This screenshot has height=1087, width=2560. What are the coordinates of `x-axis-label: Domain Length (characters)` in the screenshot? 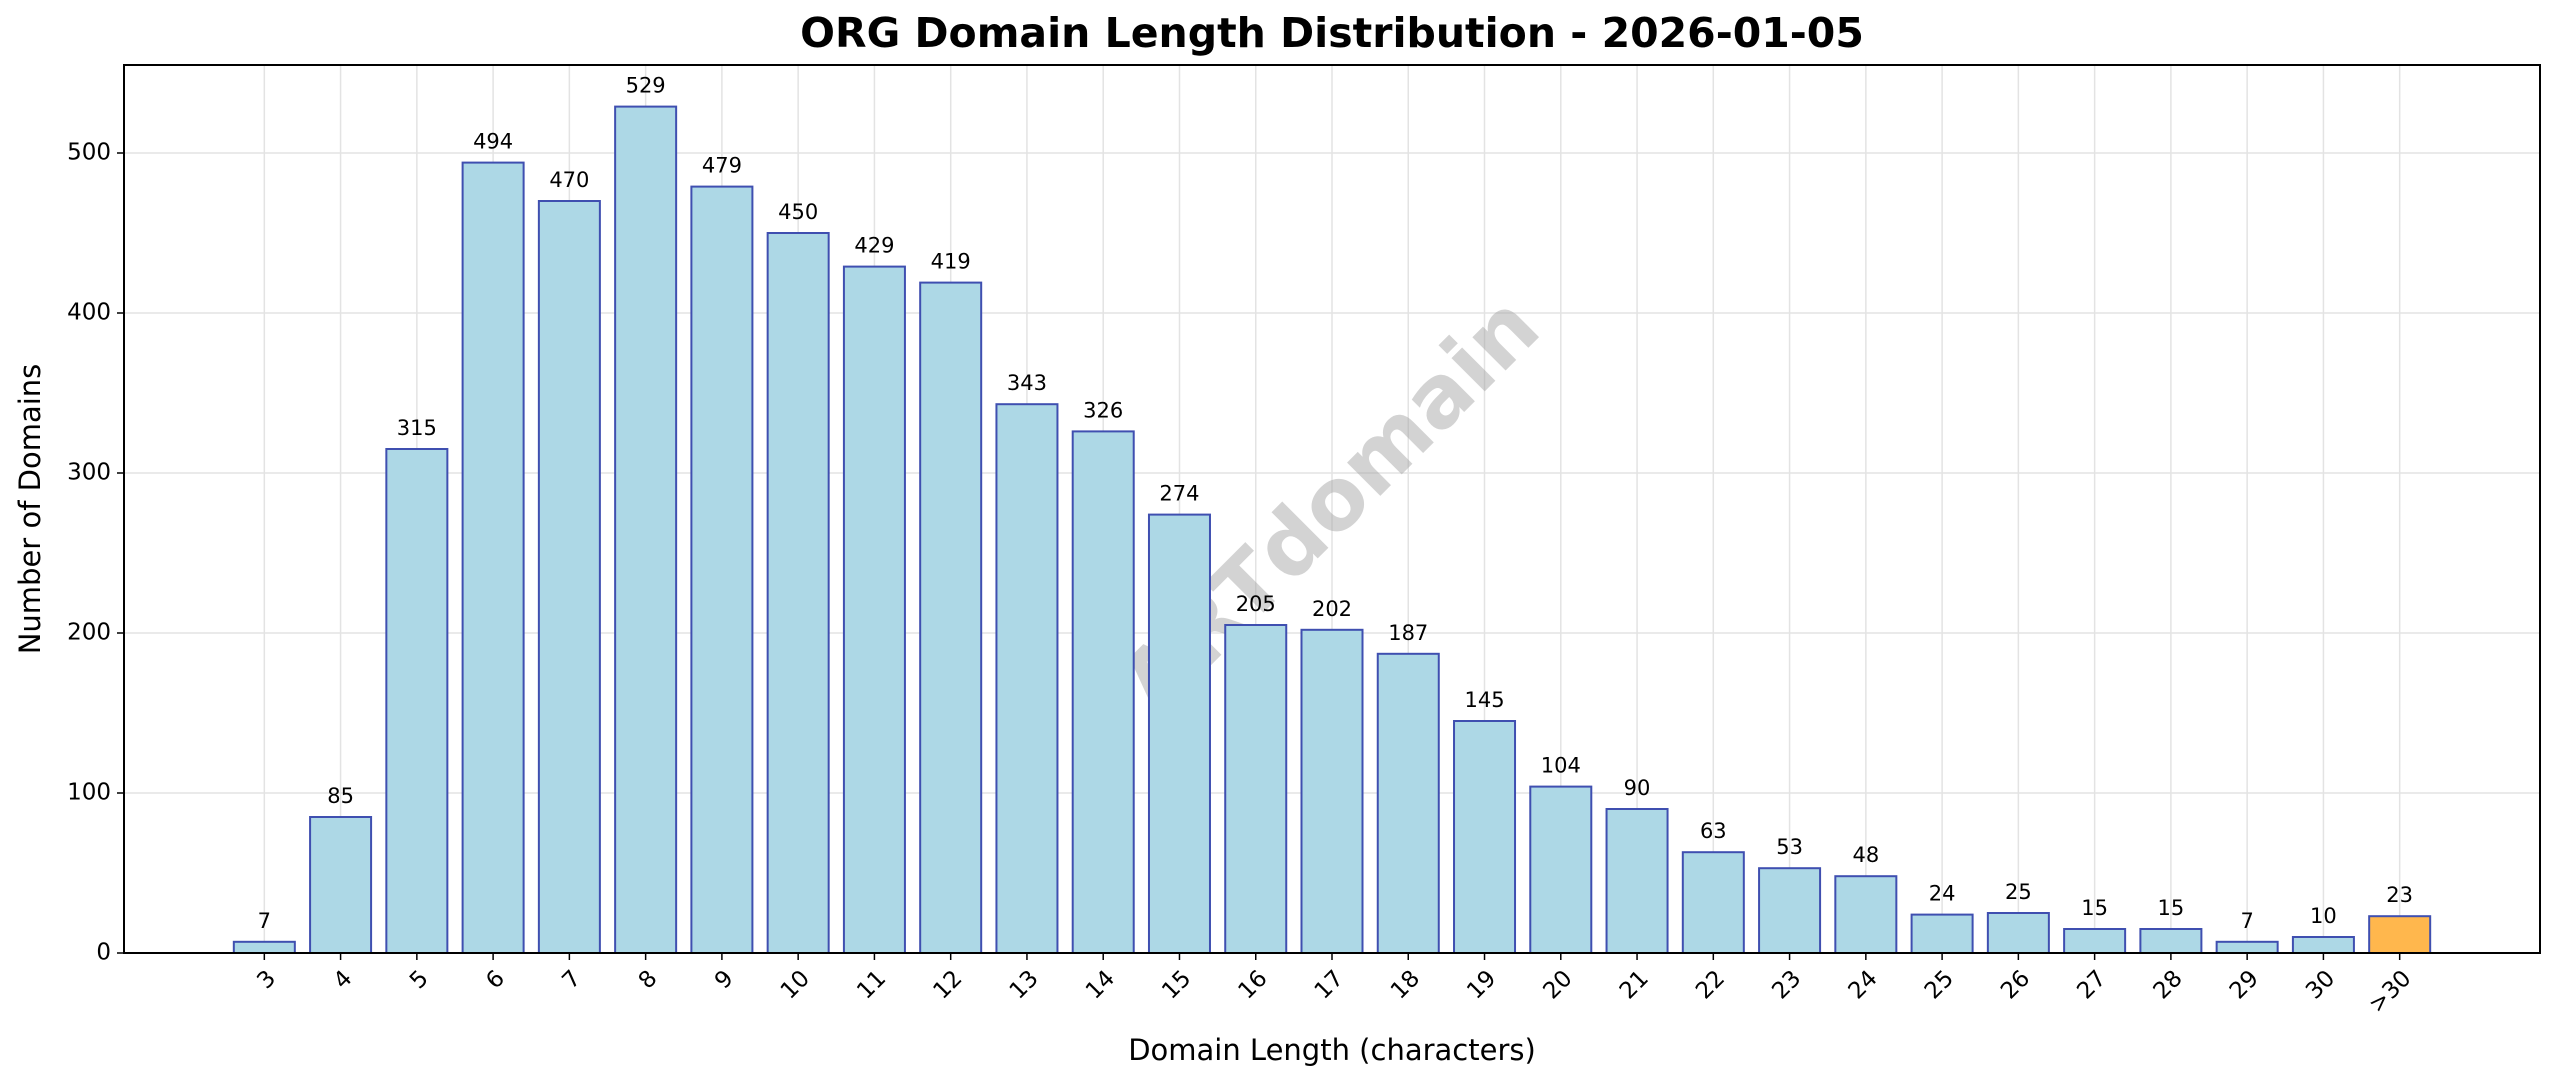 It's located at (1332, 1050).